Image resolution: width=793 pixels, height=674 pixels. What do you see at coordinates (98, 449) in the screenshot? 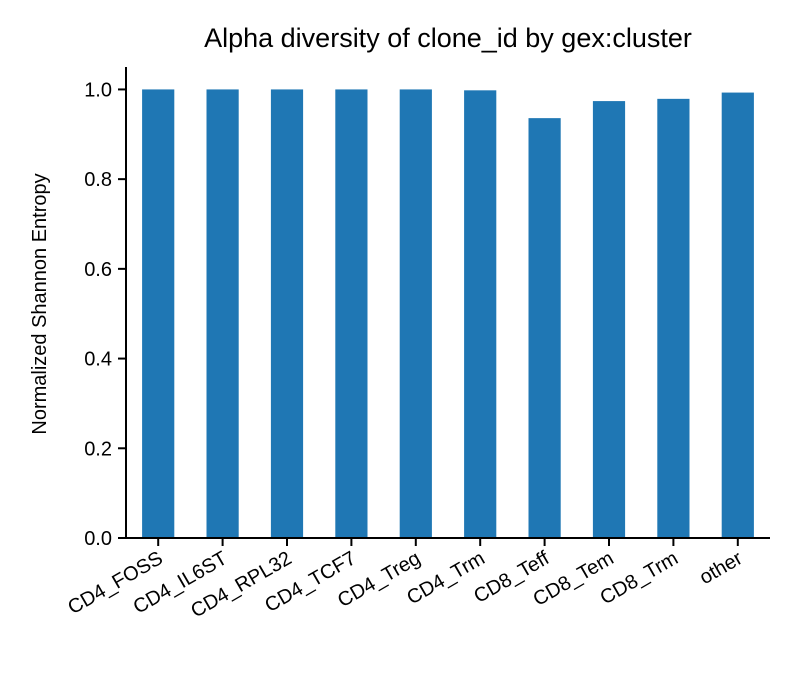
I see `y-tick-label: 0.2` at bounding box center [98, 449].